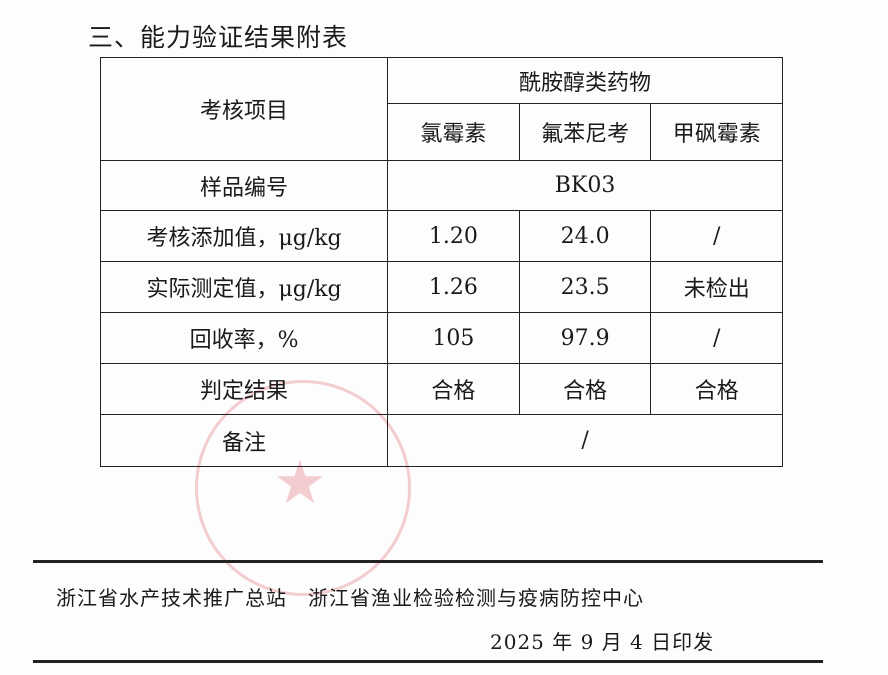  I want to click on row-label: 备注, so click(244, 440).